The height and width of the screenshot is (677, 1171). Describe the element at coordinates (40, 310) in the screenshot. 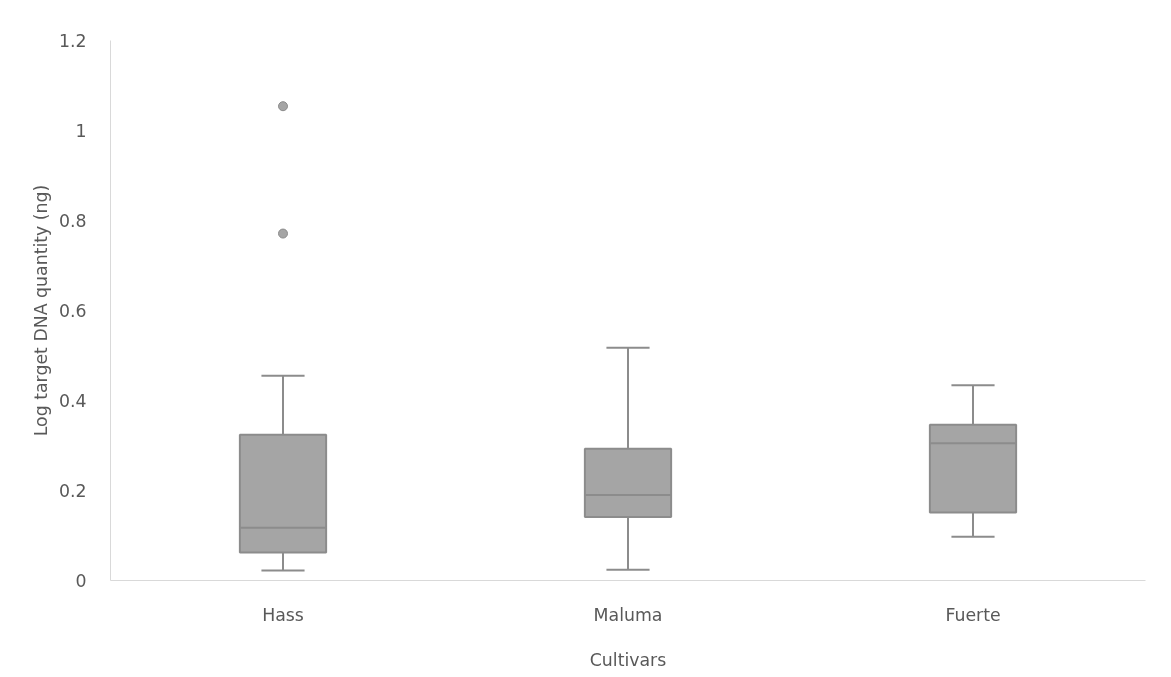

I see `y-axis-title: Log target DNA quantity (ng)` at that location.